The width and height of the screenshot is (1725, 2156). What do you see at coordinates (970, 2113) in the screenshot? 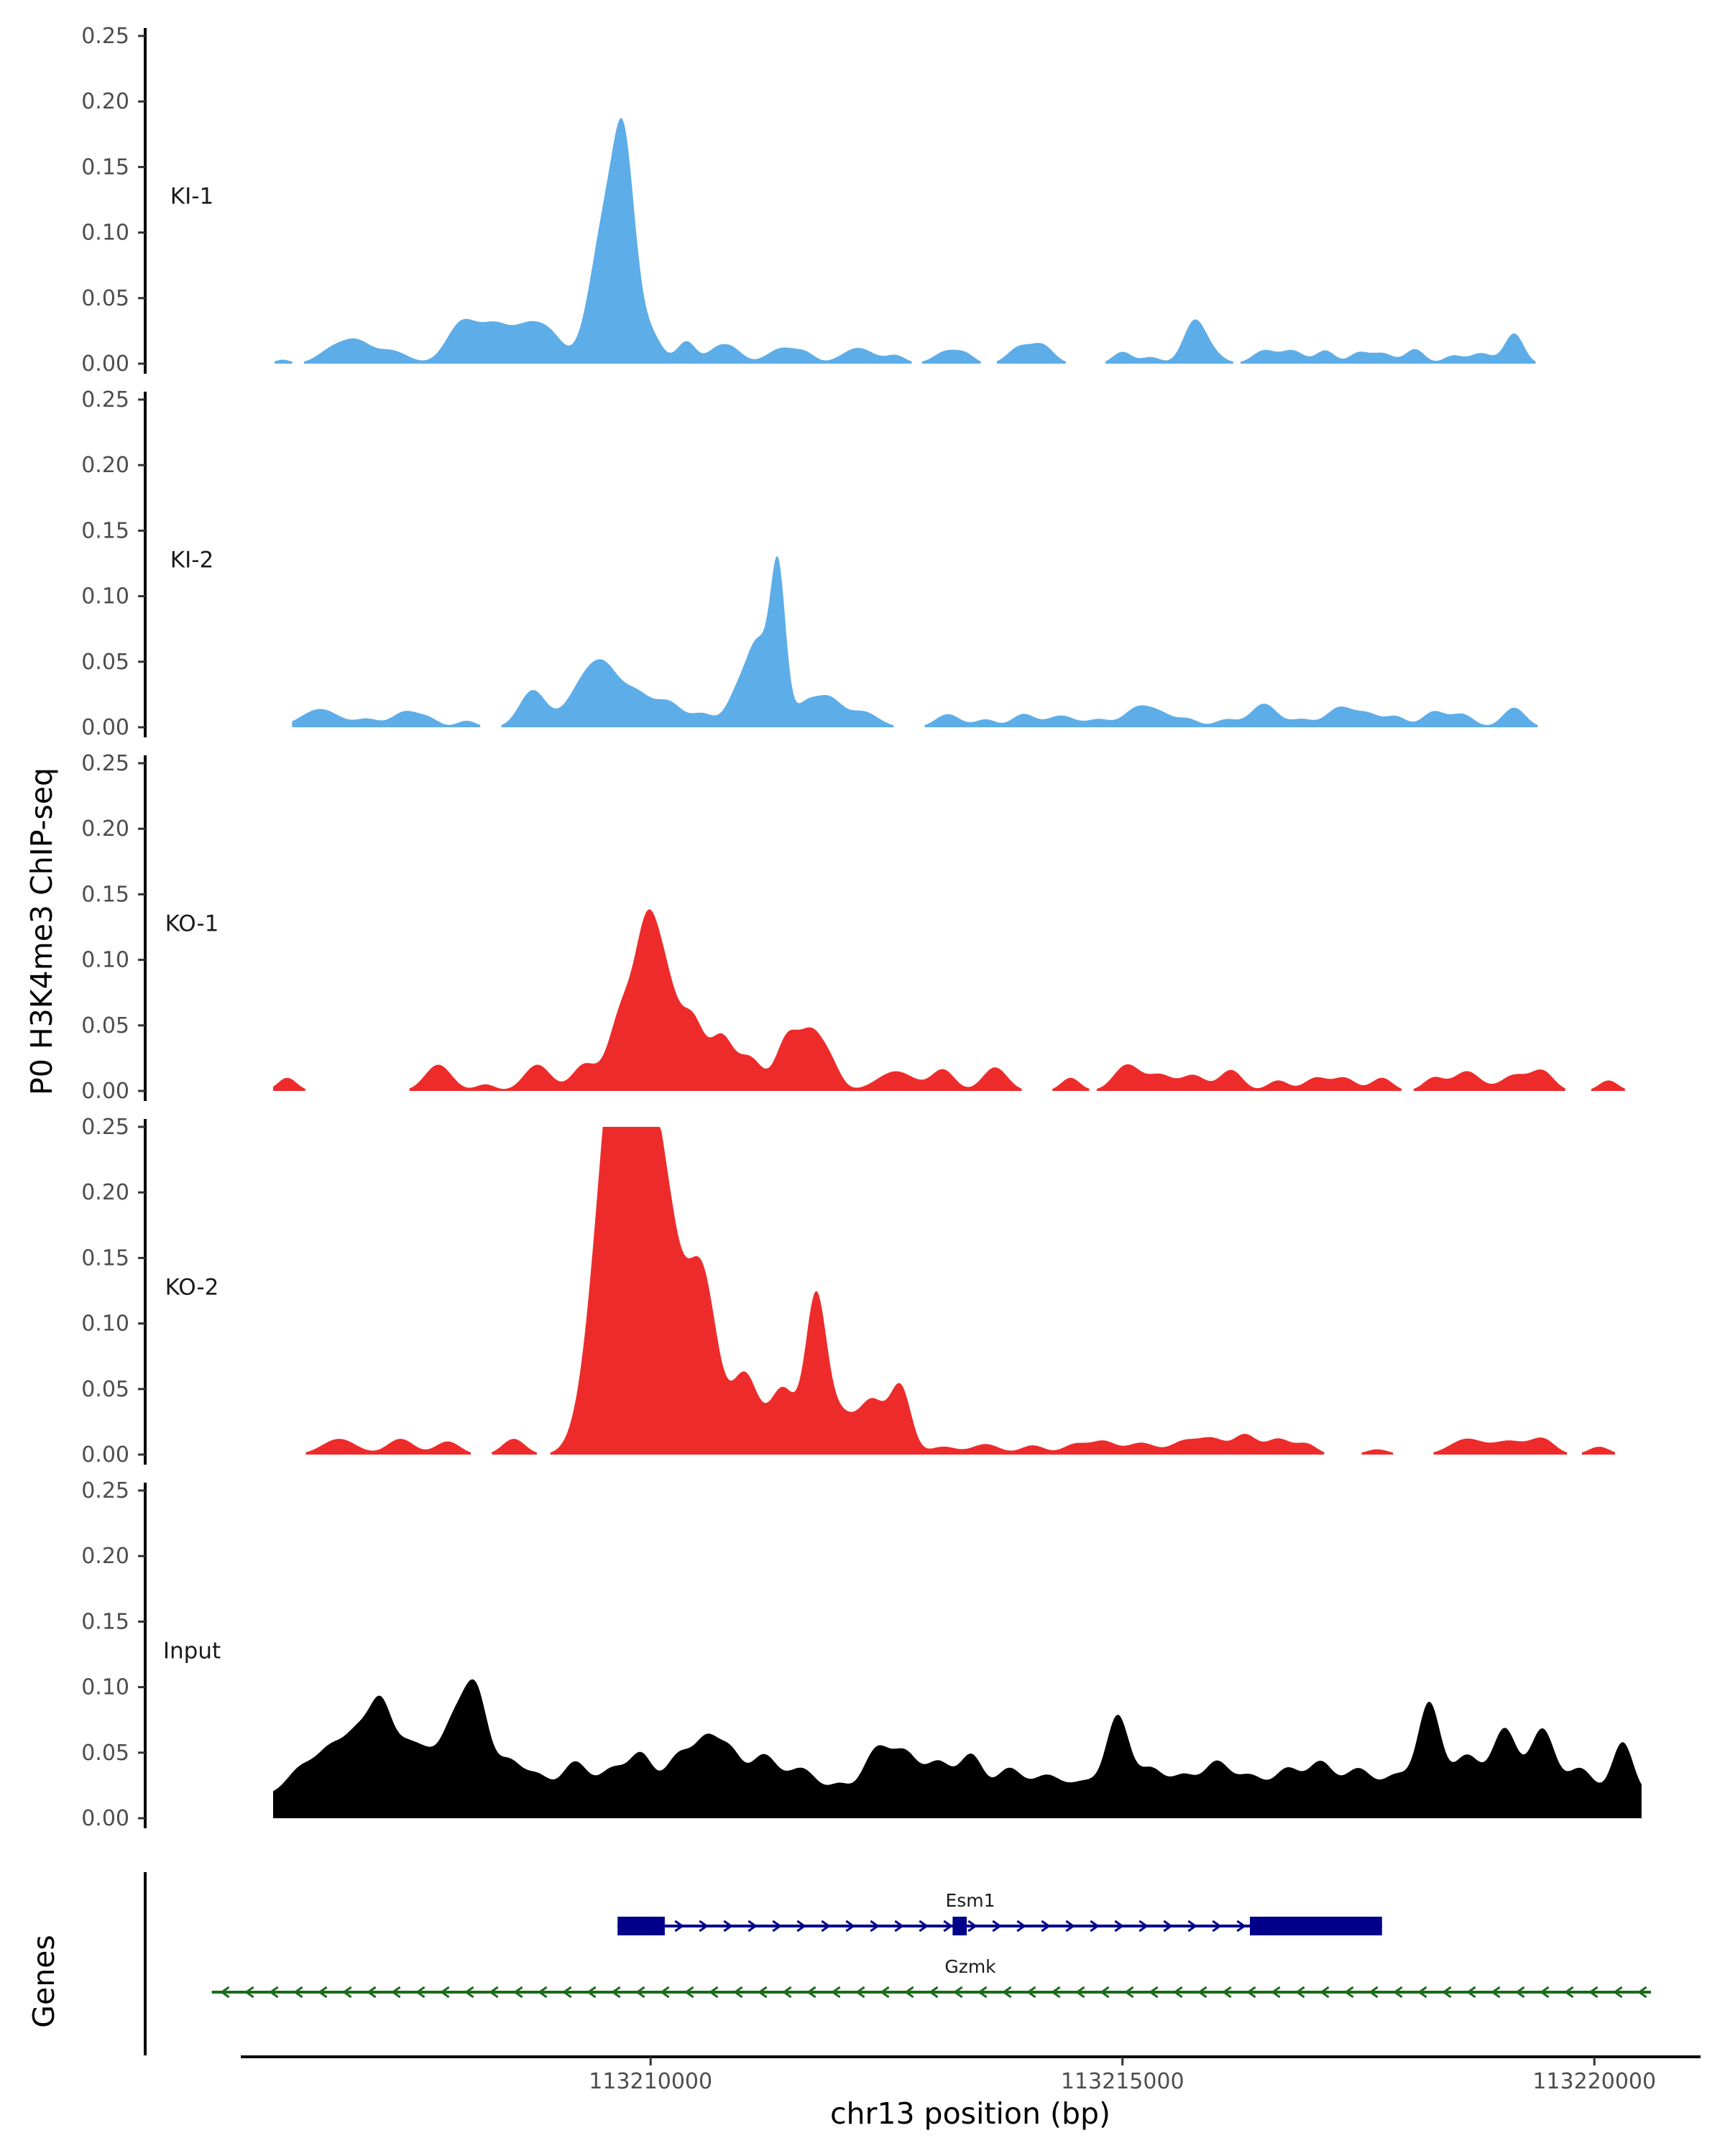
I see `x-axis-title: chr13 position (bp)` at bounding box center [970, 2113].